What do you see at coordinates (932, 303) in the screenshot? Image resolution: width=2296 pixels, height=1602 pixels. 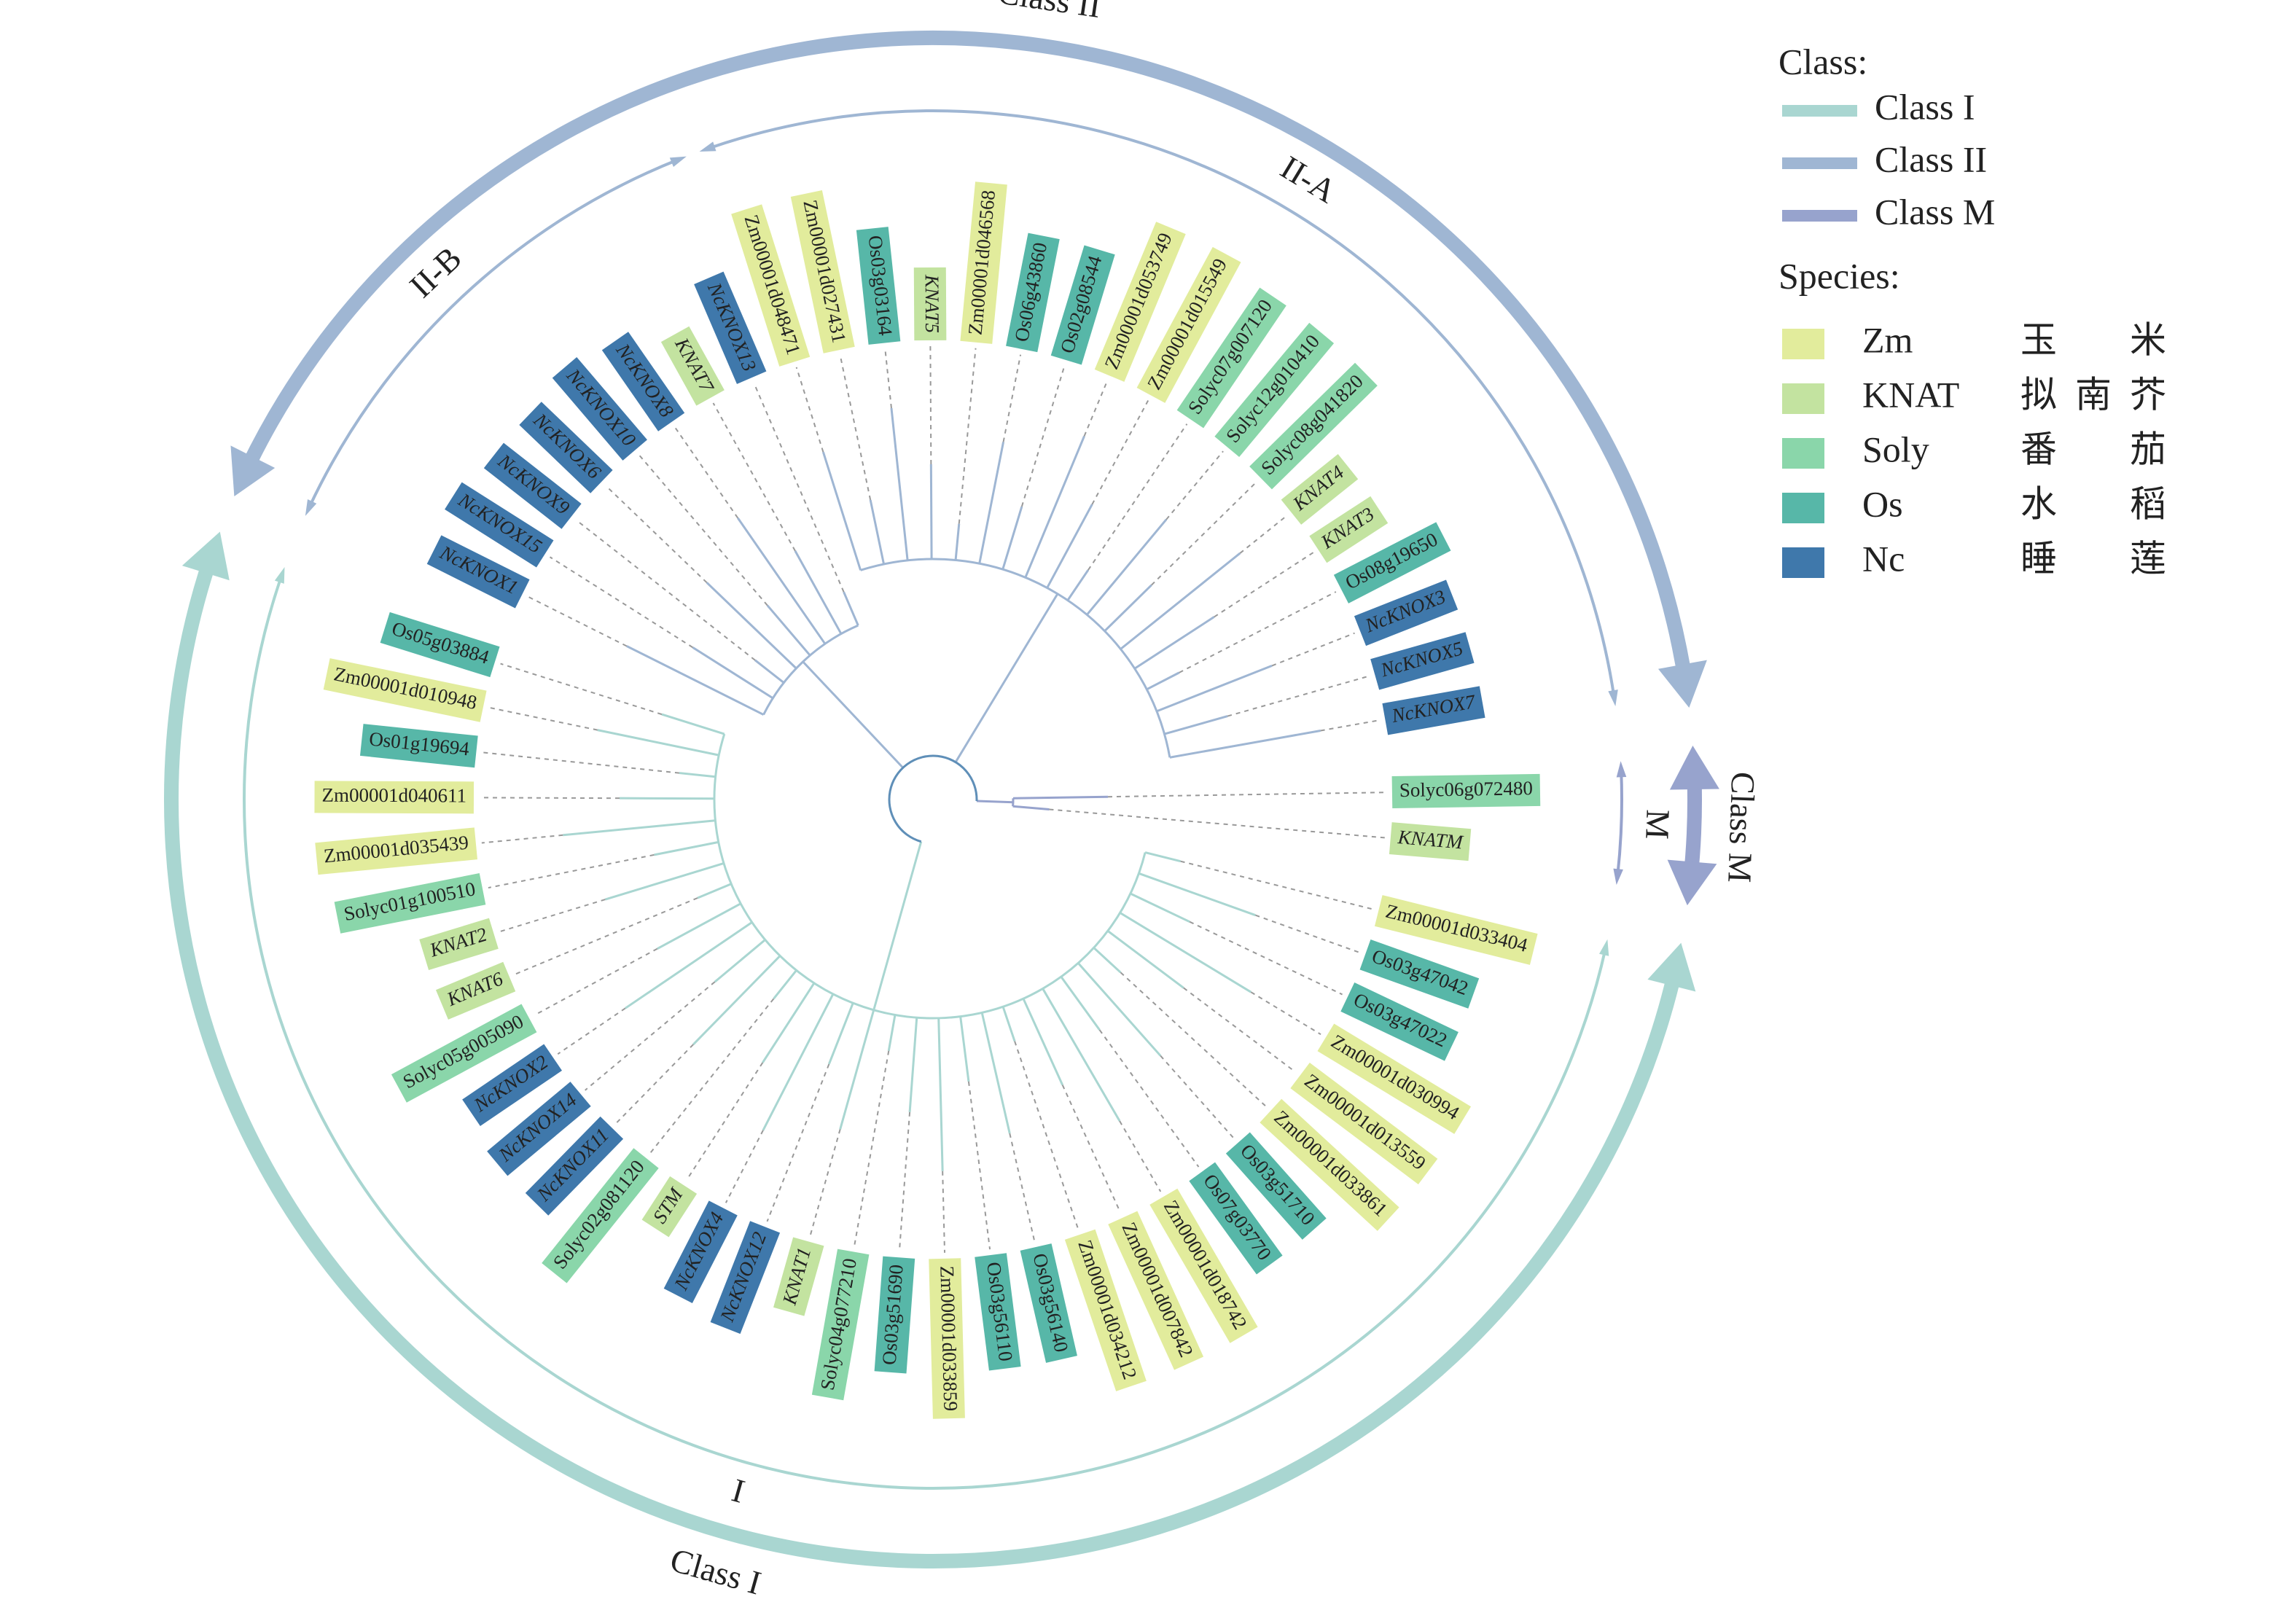 I see `leaf-label: KNAT5` at bounding box center [932, 303].